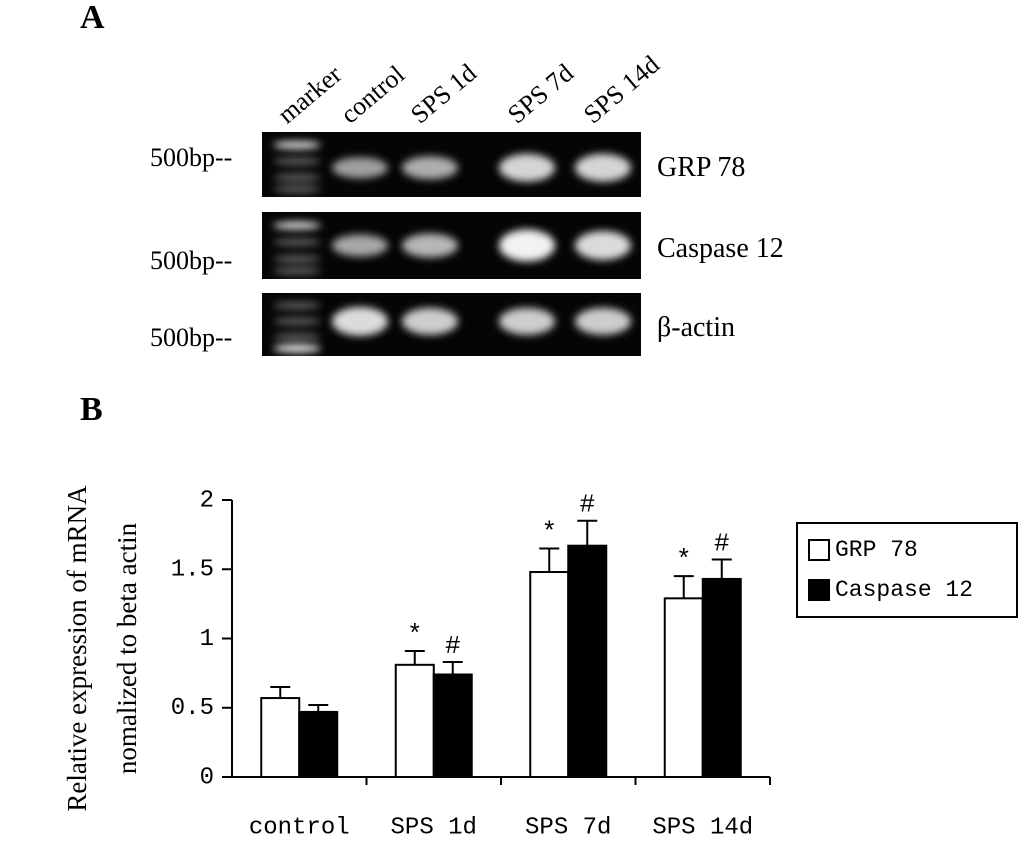 This screenshot has width=1035, height=867. I want to click on lane-label: SPS 1d, so click(443, 93).